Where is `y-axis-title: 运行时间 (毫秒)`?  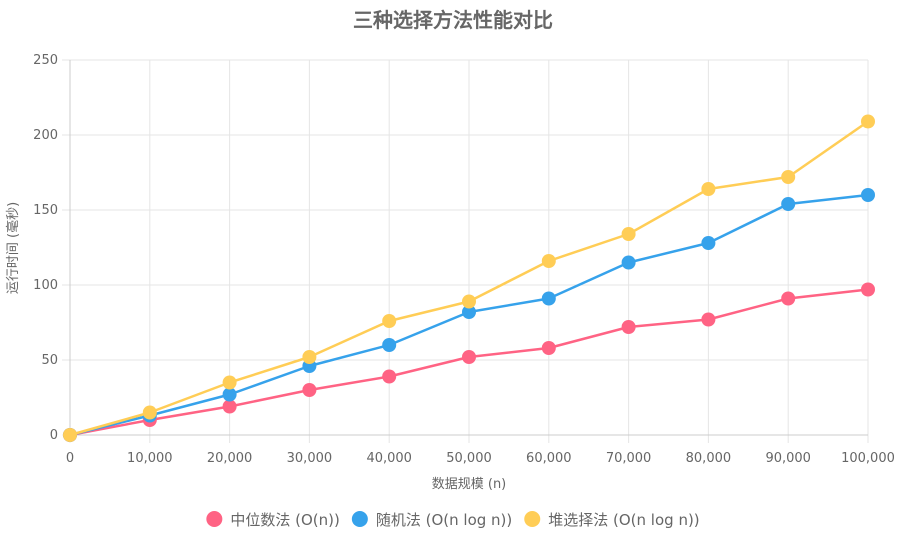 y-axis-title: 运行时间 (毫秒) is located at coordinates (13, 248).